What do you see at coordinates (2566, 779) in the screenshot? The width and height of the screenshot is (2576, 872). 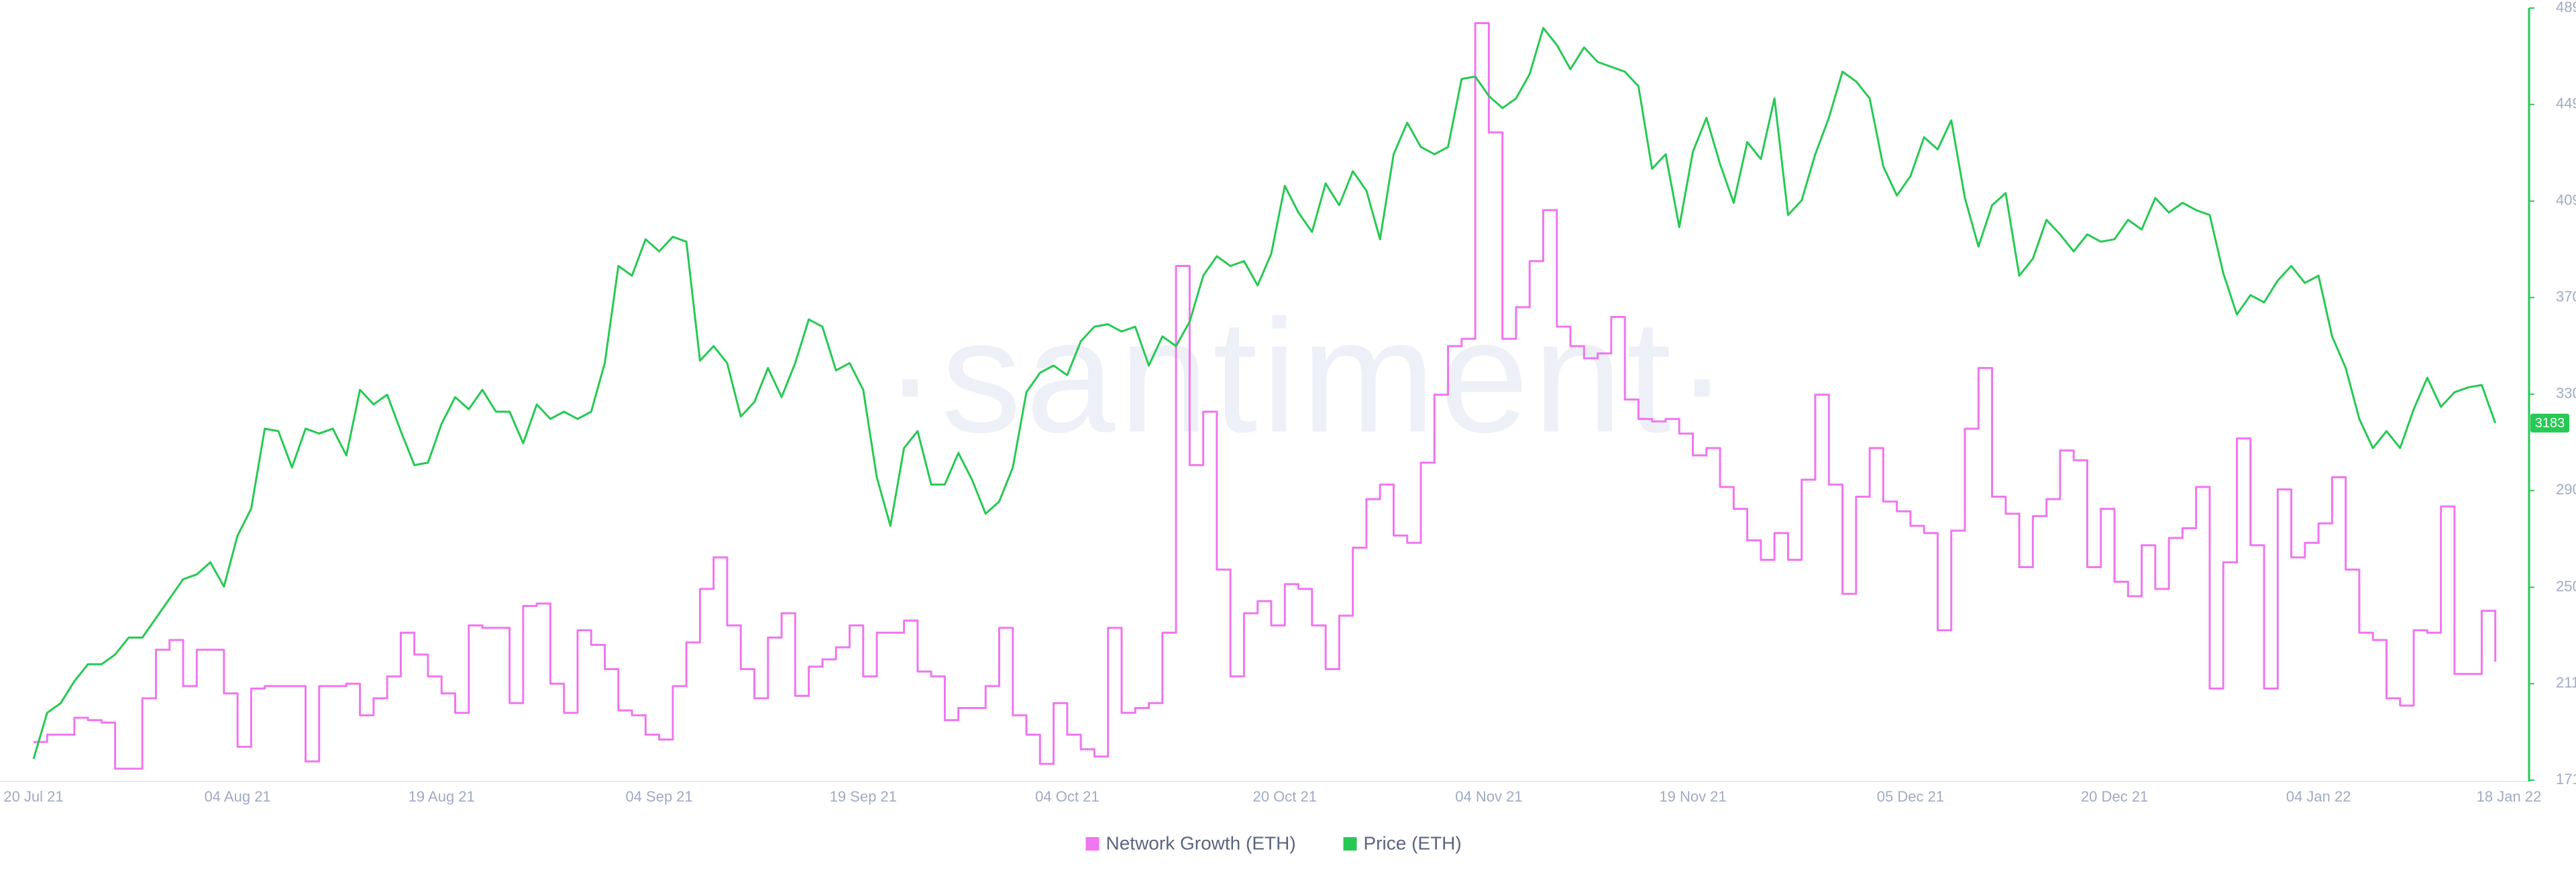 I see `y2-tick-label: 1713` at bounding box center [2566, 779].